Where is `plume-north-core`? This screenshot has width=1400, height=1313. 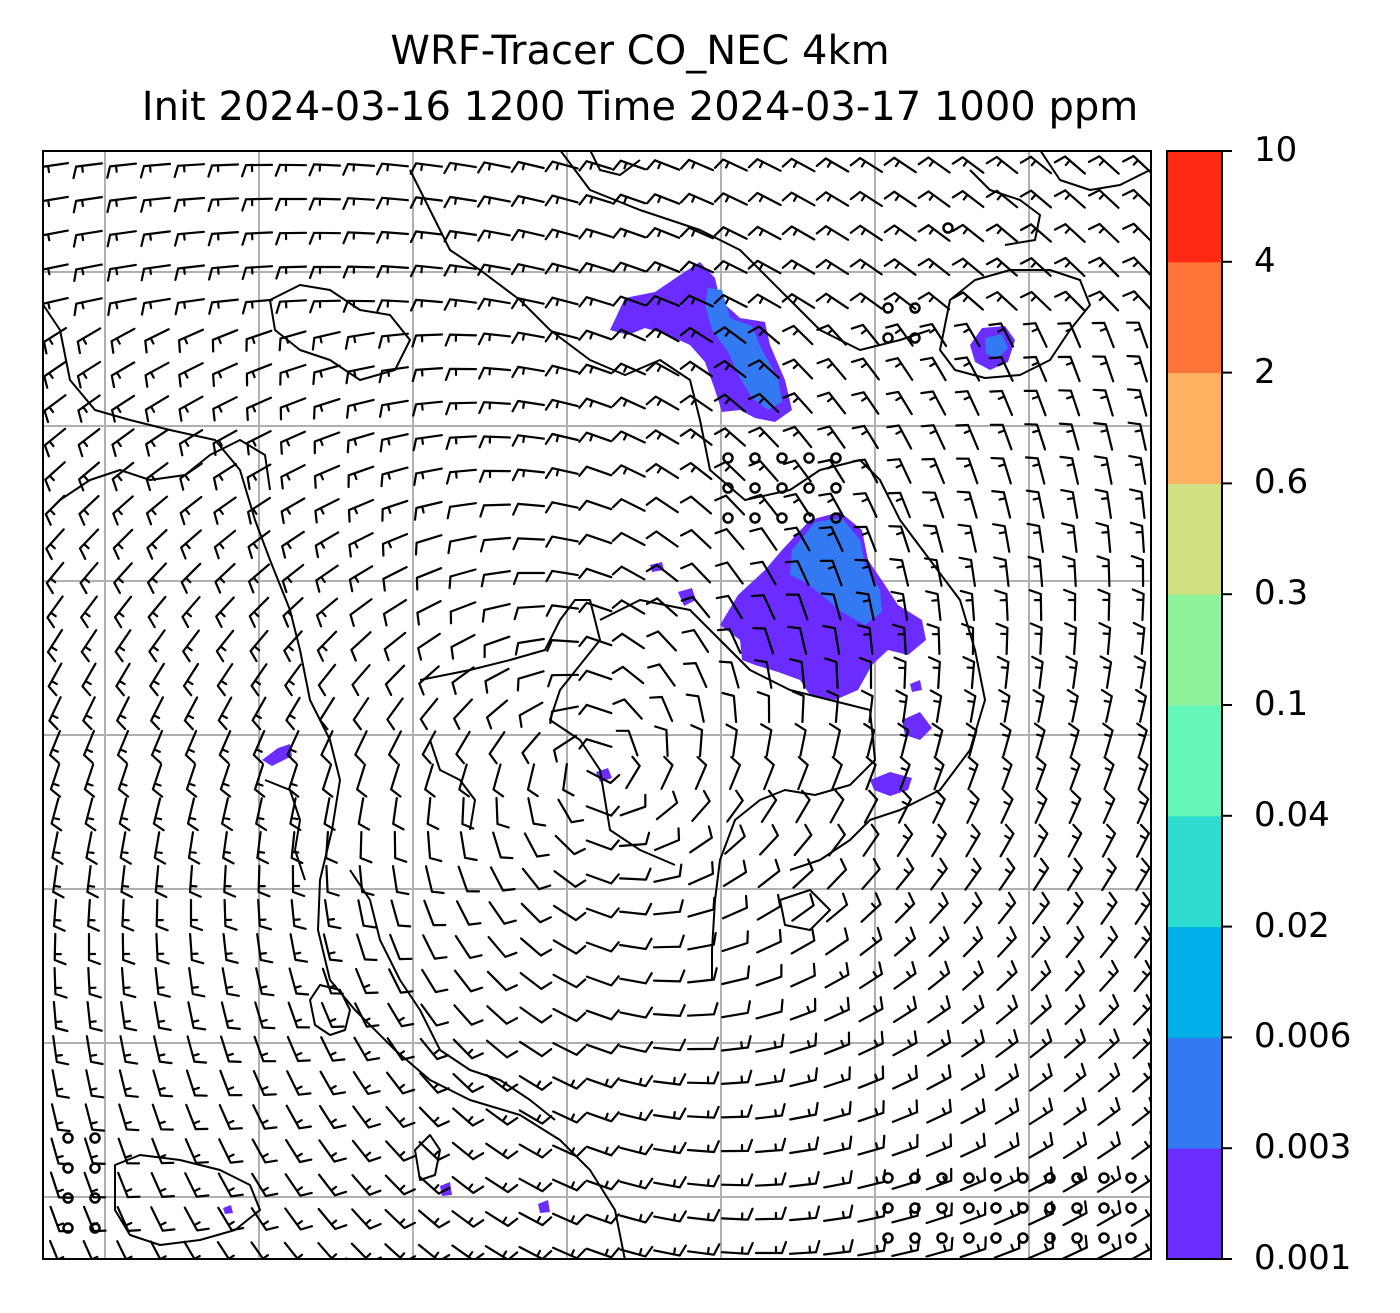 plume-north-core is located at coordinates (743, 349).